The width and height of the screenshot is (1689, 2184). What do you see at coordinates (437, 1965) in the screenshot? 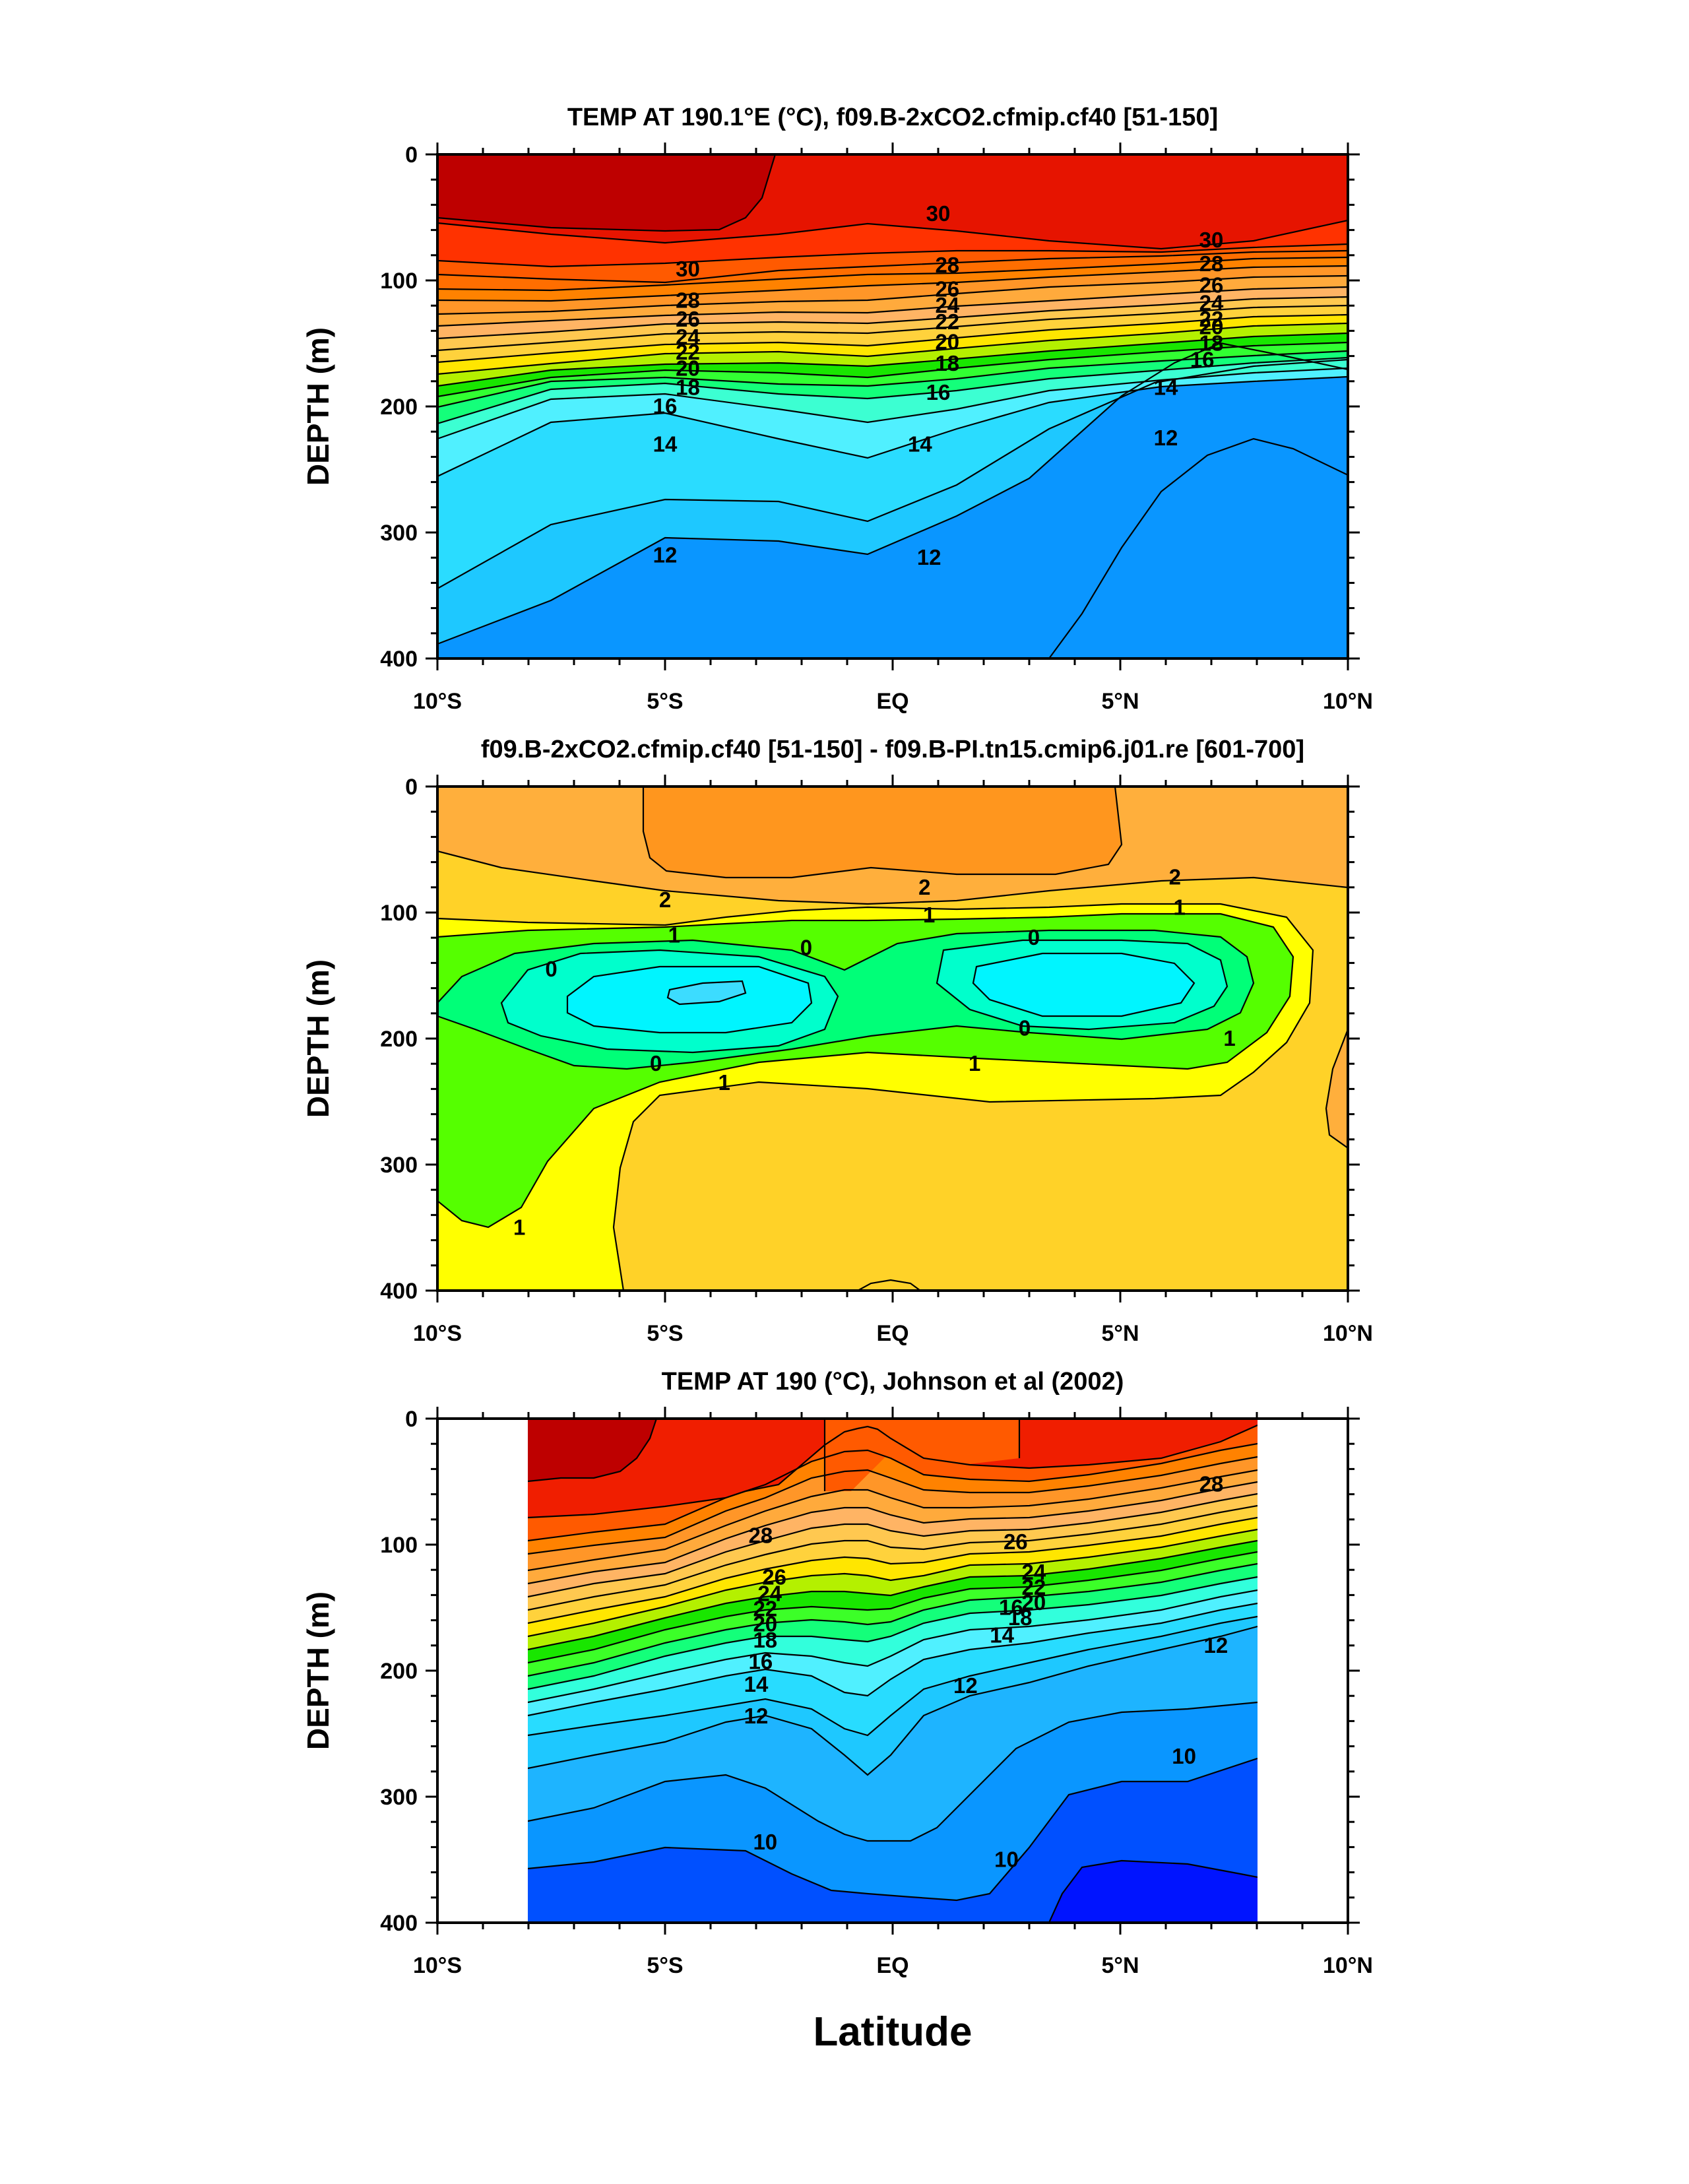
I see `x-tick-label: 10°S` at bounding box center [437, 1965].